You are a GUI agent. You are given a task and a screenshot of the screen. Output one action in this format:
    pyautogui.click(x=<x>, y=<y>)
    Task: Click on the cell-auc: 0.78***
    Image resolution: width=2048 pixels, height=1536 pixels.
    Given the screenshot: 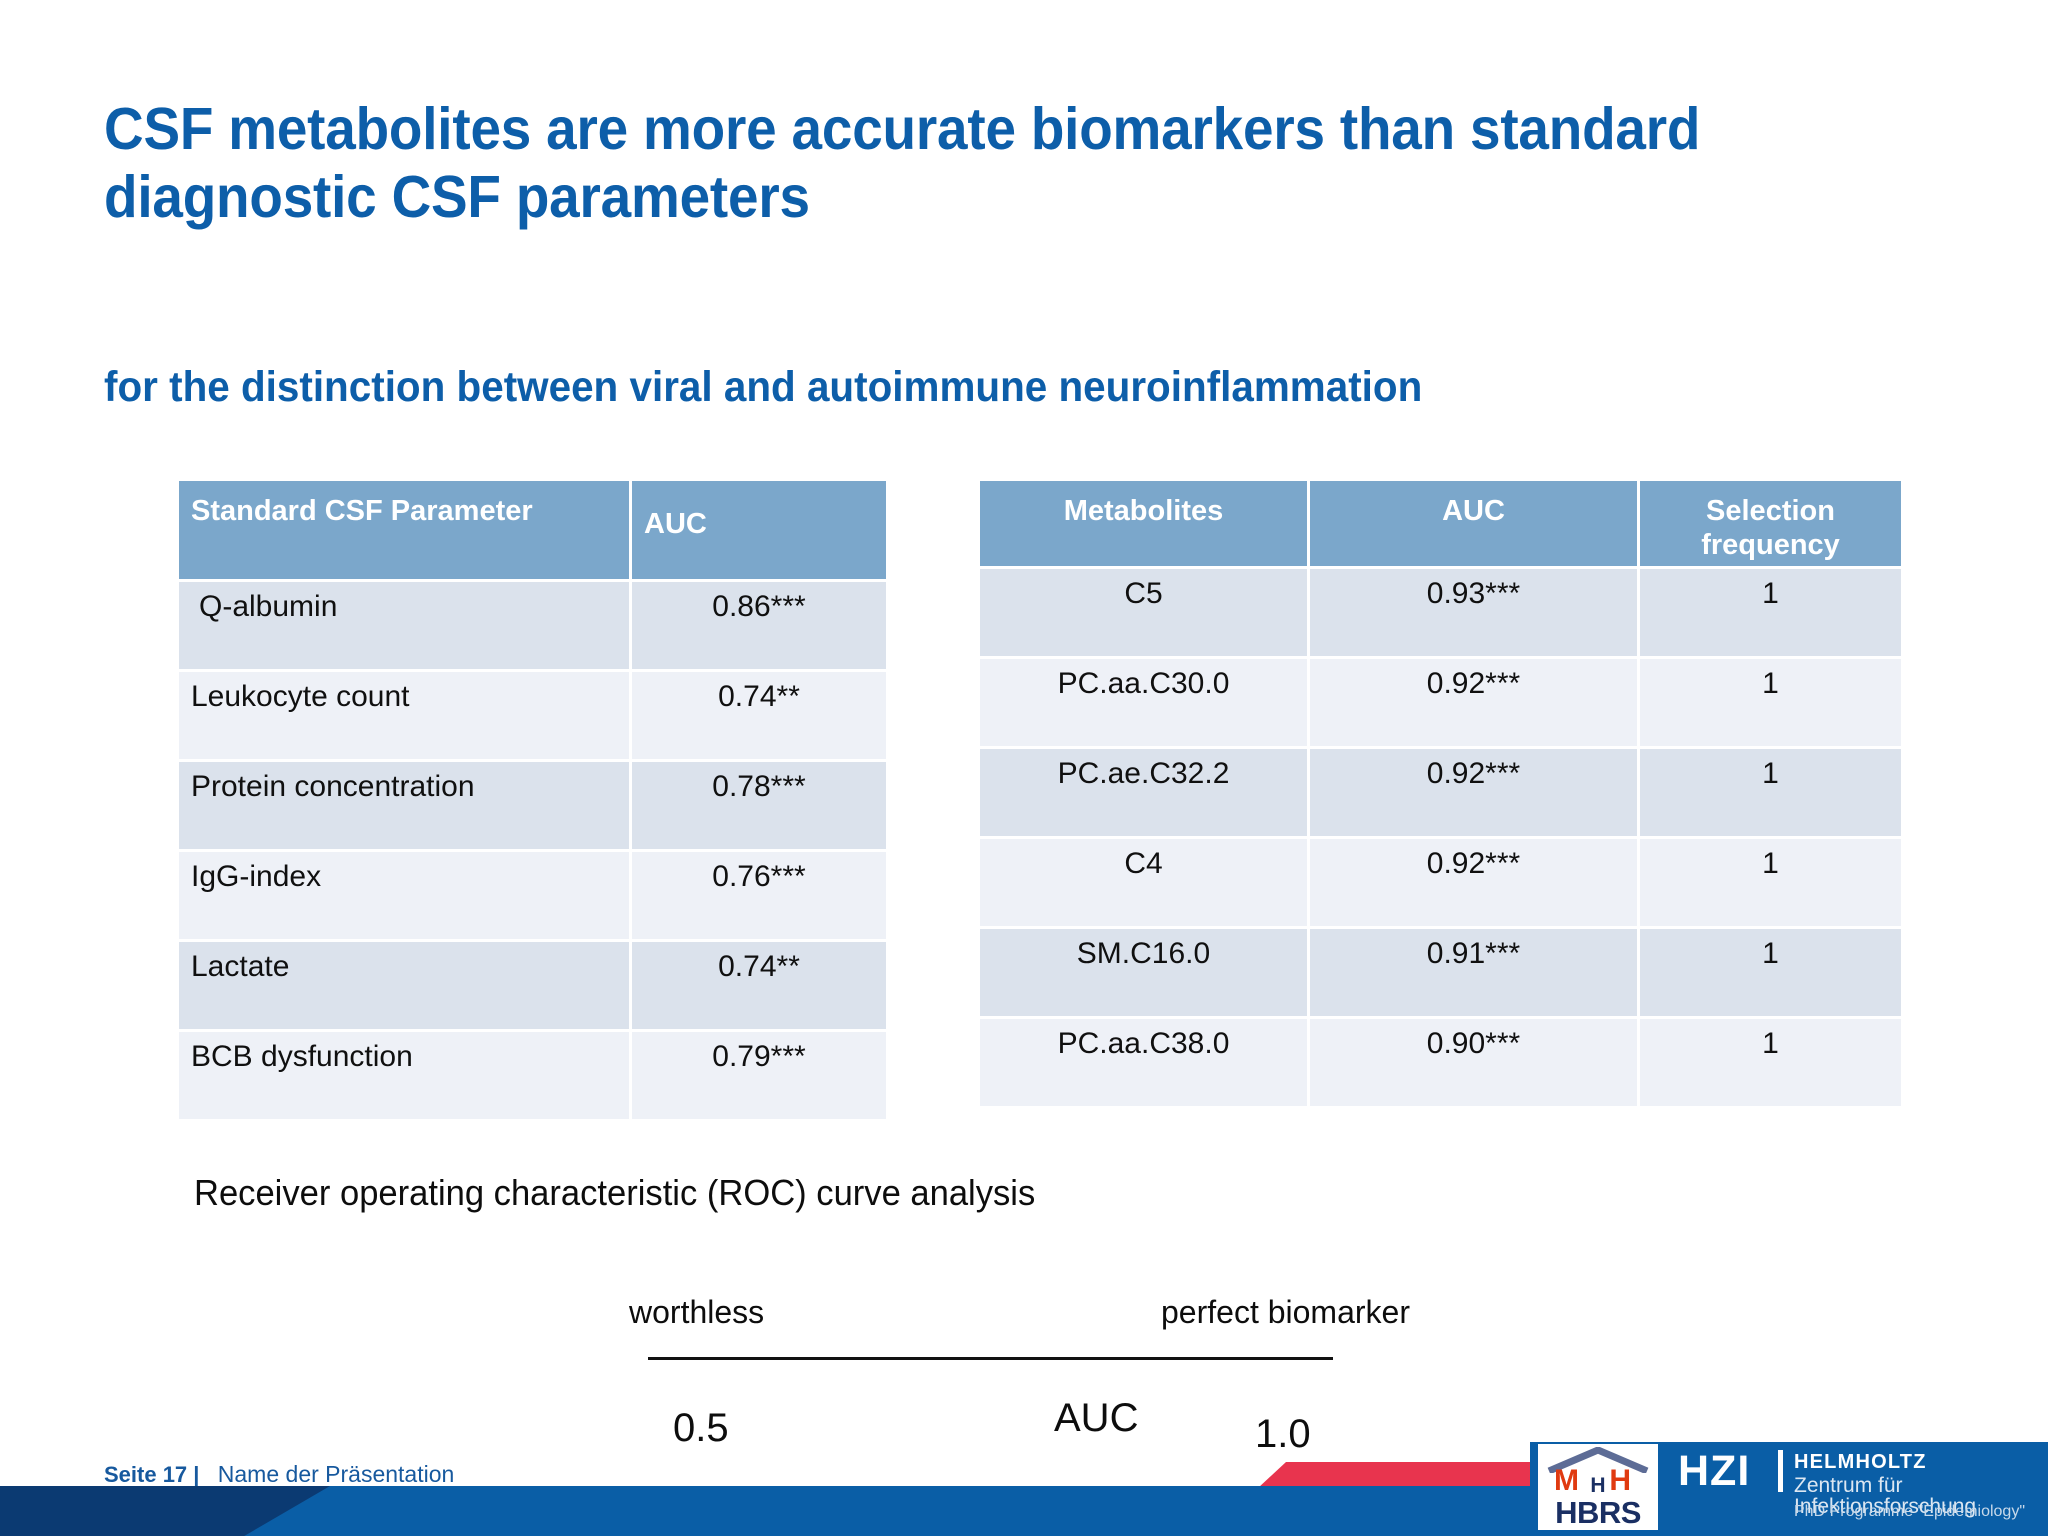 What is the action you would take?
    pyautogui.click(x=759, y=805)
    